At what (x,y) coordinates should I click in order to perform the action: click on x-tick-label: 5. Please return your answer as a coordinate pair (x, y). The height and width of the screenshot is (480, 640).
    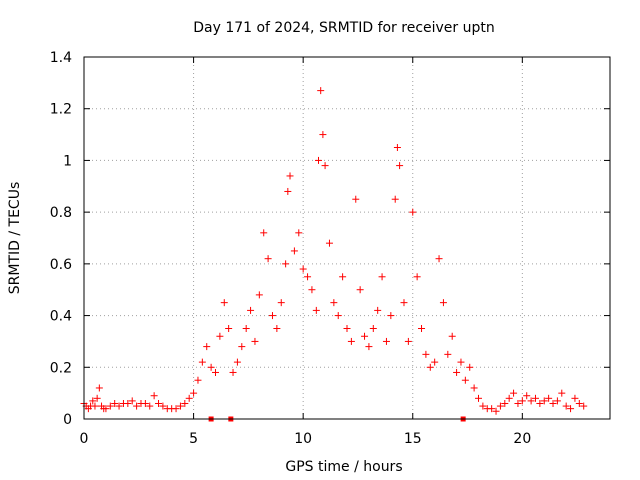
    Looking at the image, I should click on (193, 439).